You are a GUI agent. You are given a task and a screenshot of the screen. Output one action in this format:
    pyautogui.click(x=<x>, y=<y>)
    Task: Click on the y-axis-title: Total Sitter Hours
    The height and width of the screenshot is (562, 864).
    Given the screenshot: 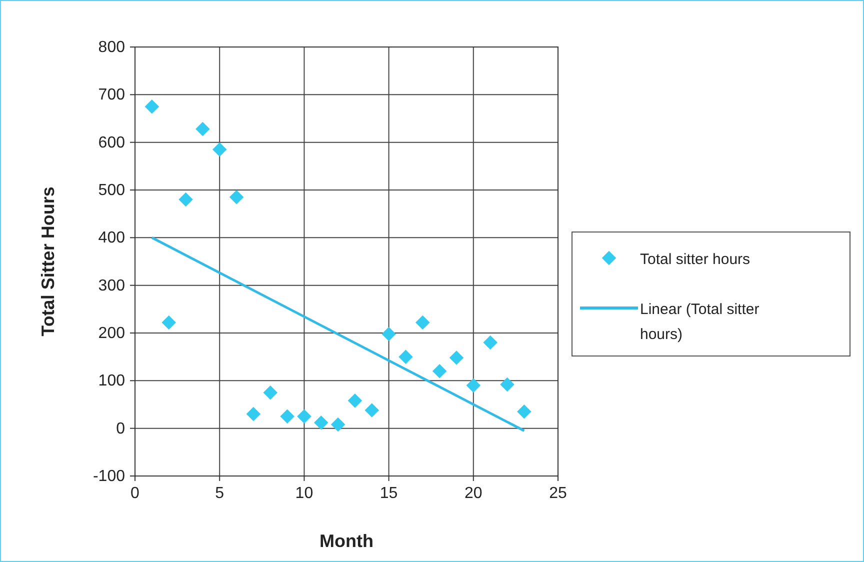 What is the action you would take?
    pyautogui.click(x=48, y=261)
    